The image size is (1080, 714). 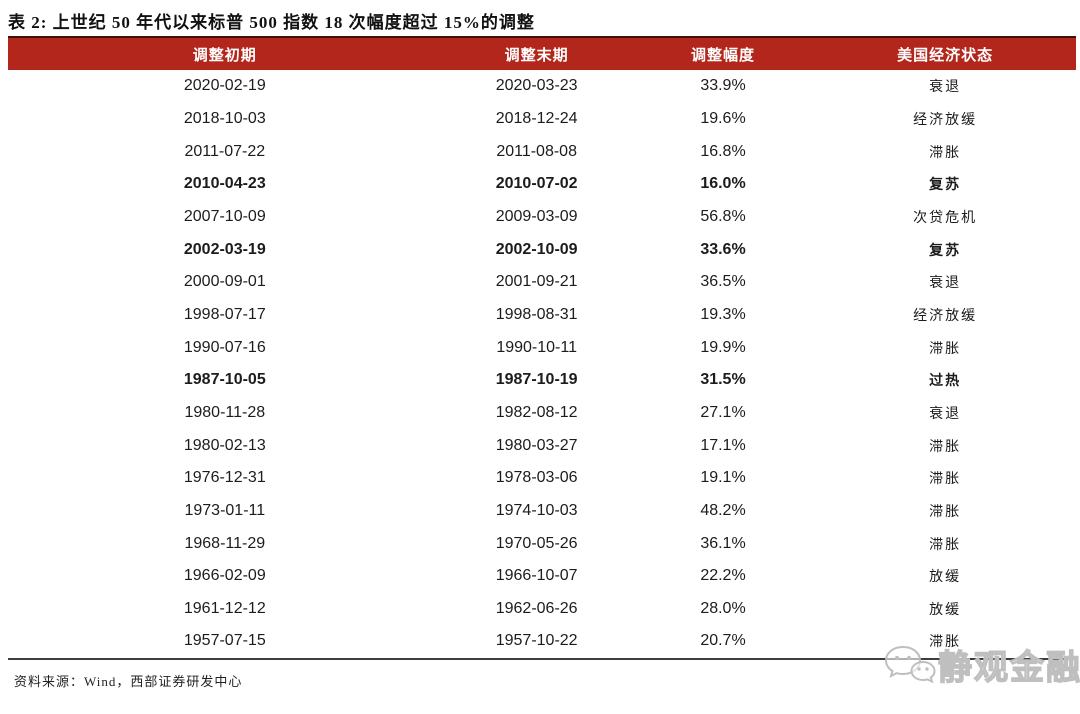 What do you see at coordinates (723, 347) in the screenshot?
I see `cell-magnitude: 19.9%` at bounding box center [723, 347].